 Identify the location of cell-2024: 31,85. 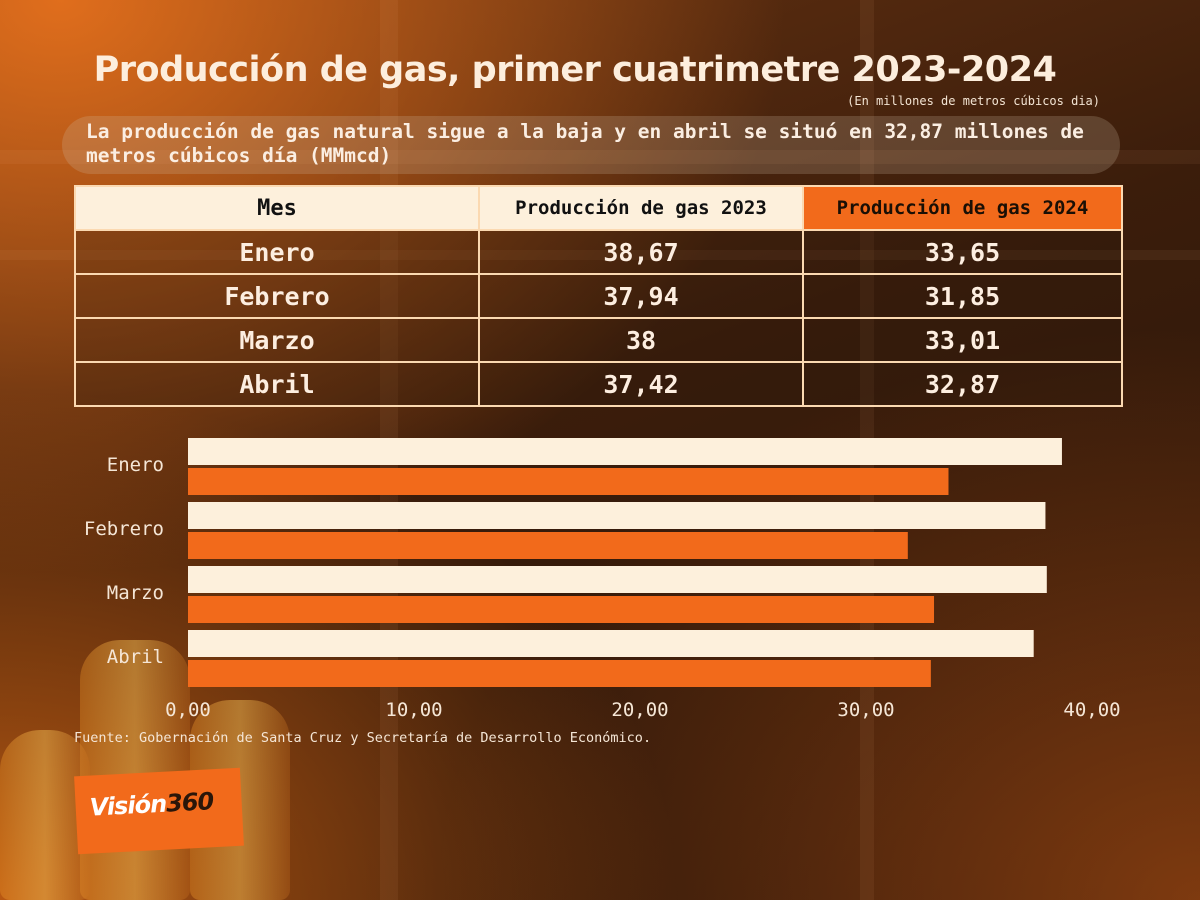
(962, 296).